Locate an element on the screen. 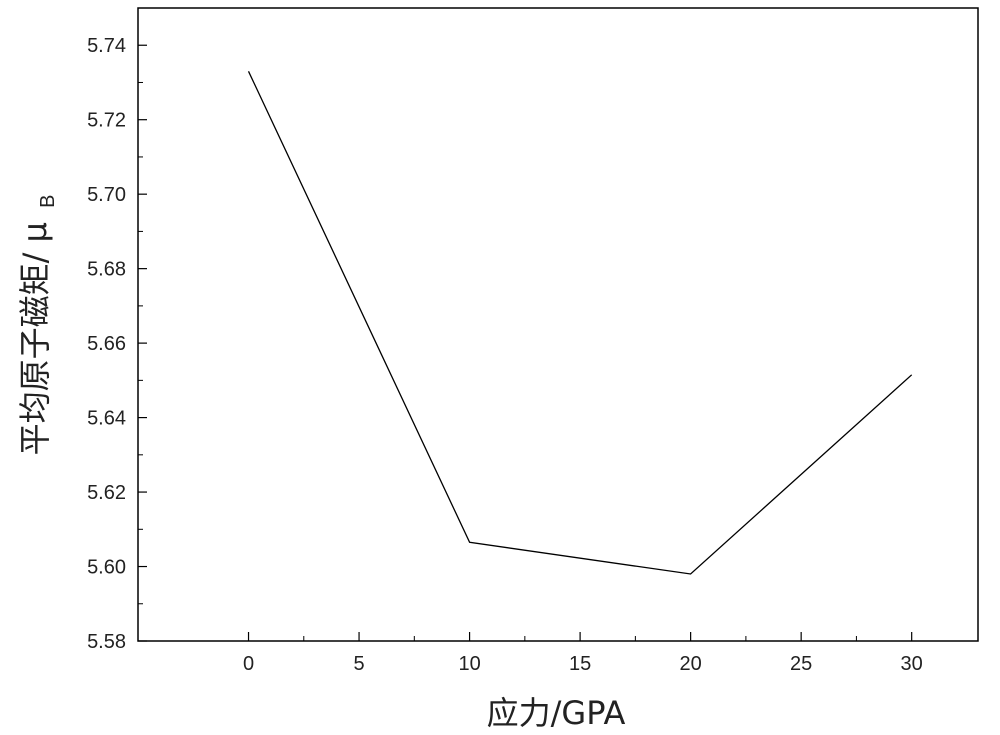 The width and height of the screenshot is (1000, 735). y-axis-title: 平均原子磁矩/ μ B is located at coordinates (37, 325).